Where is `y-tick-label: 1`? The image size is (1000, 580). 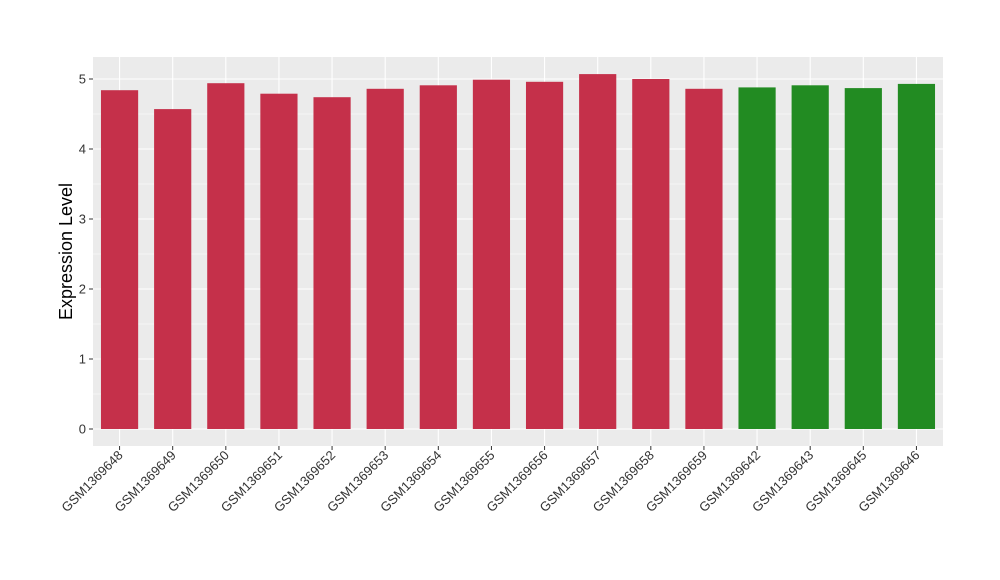 y-tick-label: 1 is located at coordinates (82, 359).